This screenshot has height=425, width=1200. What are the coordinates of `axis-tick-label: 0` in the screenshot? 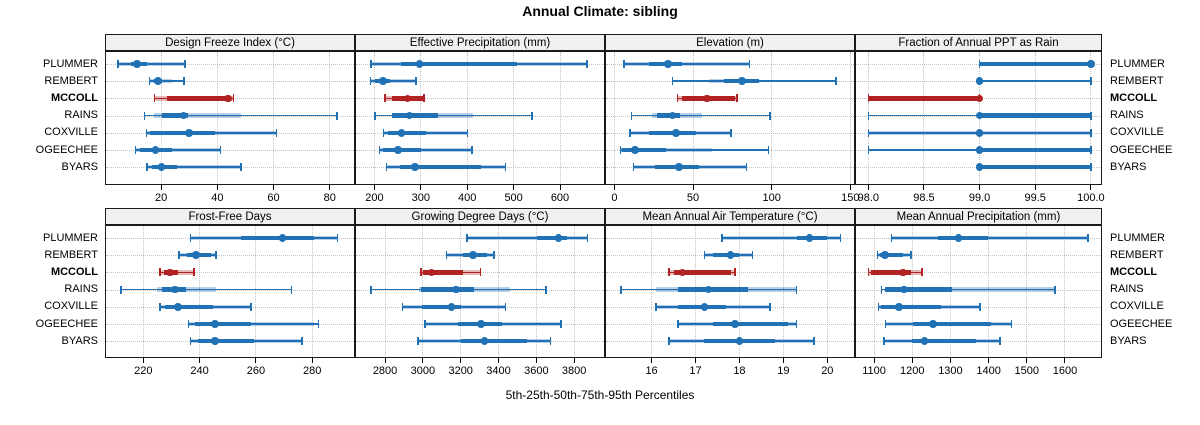 It's located at (614, 198).